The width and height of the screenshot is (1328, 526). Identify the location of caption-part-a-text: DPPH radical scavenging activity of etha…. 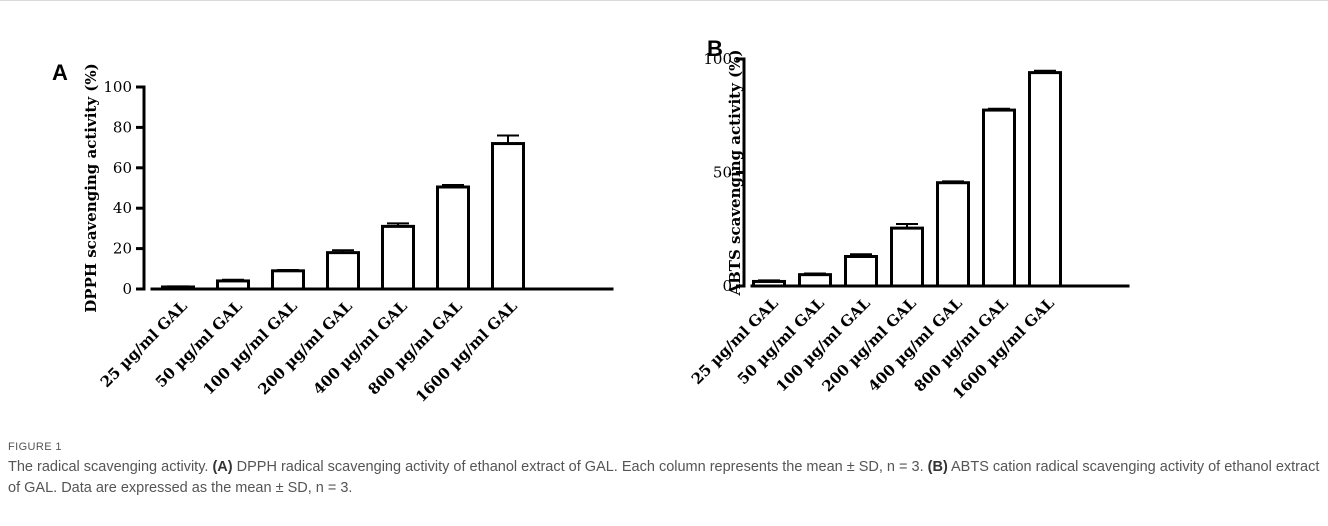
(580, 467).